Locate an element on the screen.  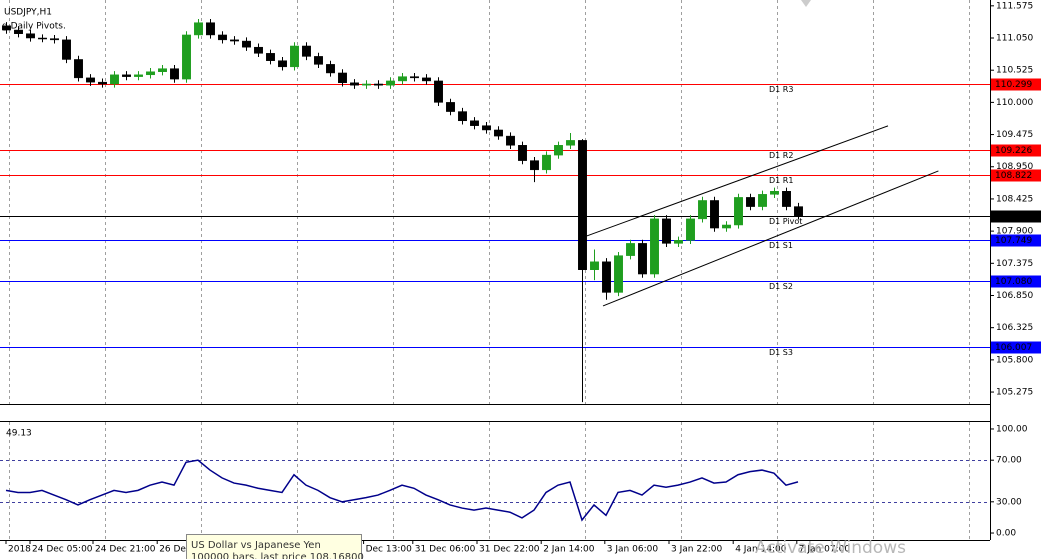
indicator-name: g Daily Pivots. is located at coordinates (34, 27).